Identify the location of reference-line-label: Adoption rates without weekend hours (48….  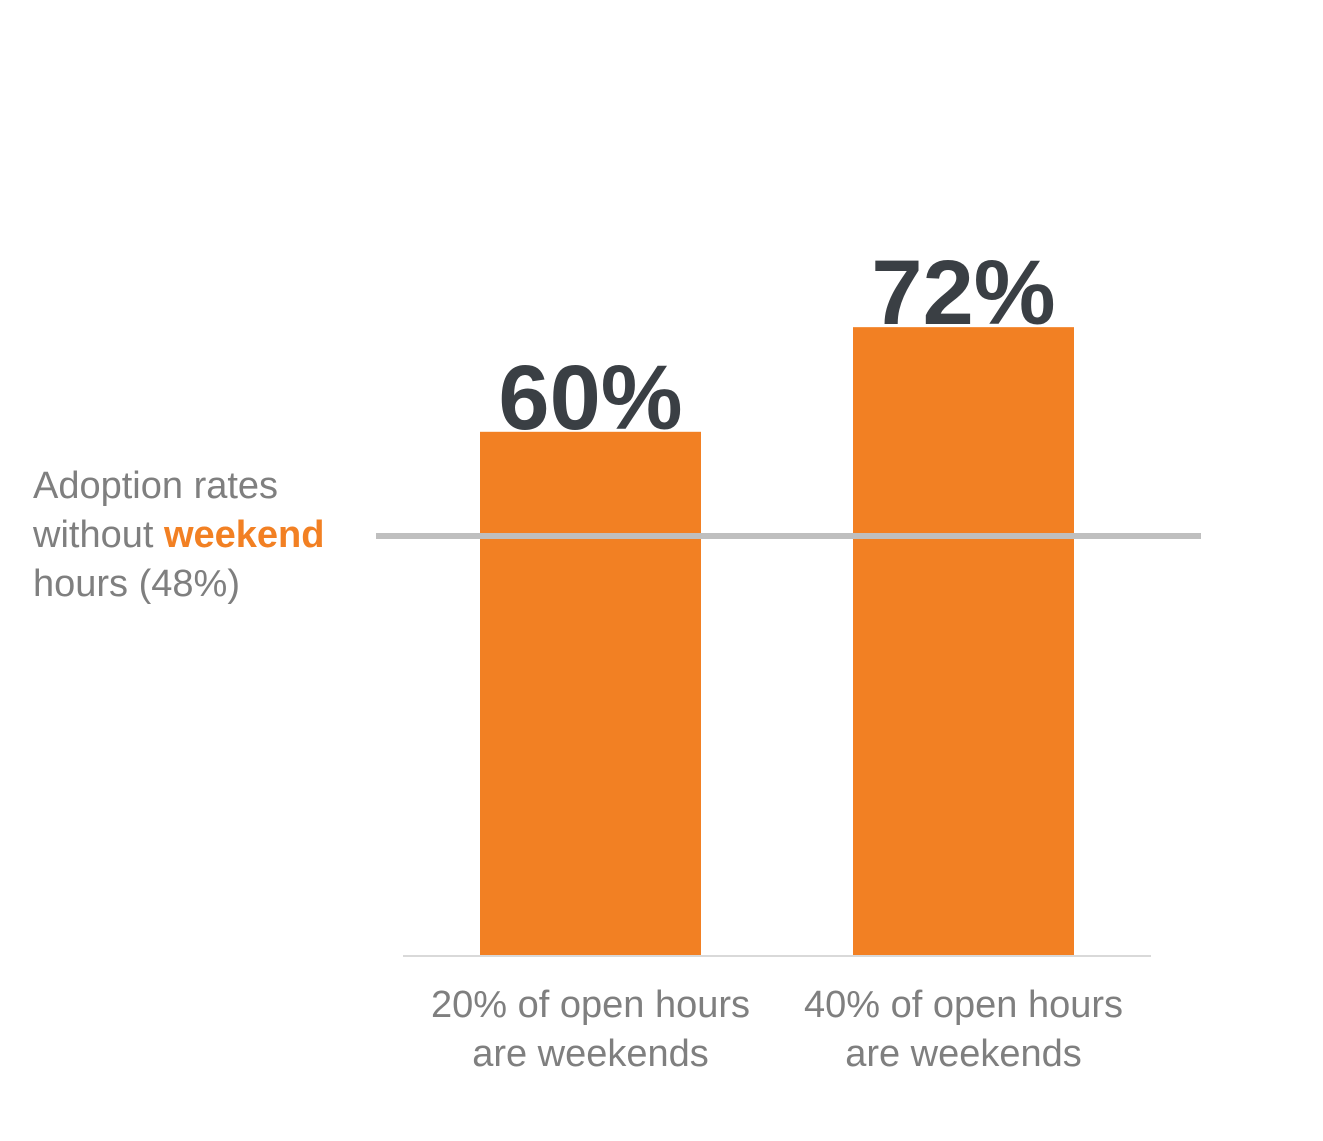
(179, 535).